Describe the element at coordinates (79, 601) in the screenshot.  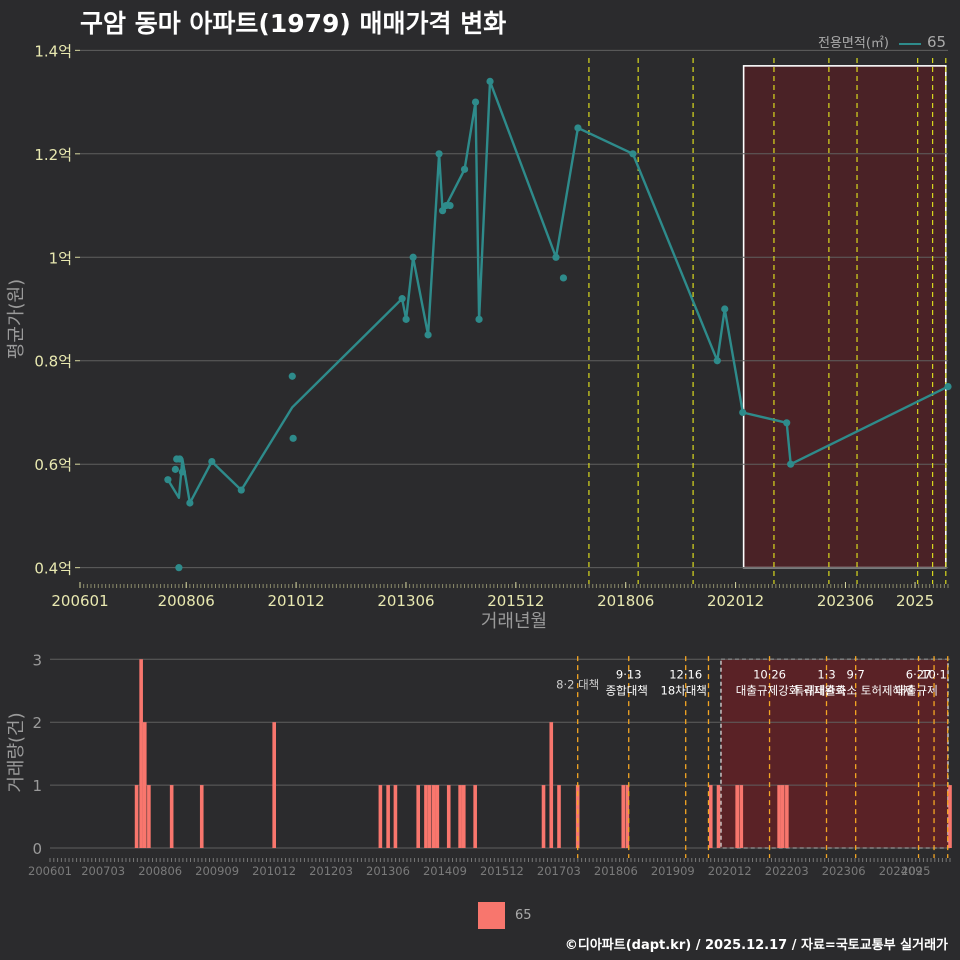
I see `x-tick-label: 200601` at that location.